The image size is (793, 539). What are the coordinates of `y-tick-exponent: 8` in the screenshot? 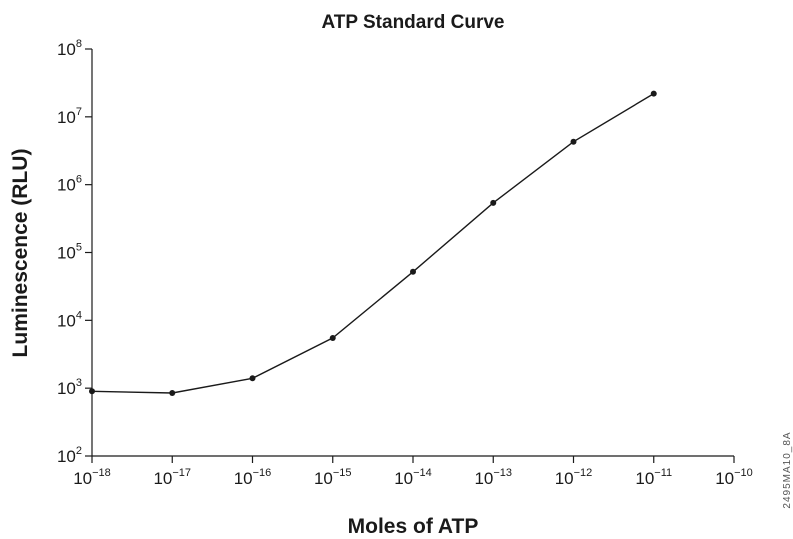 It's located at (79, 44).